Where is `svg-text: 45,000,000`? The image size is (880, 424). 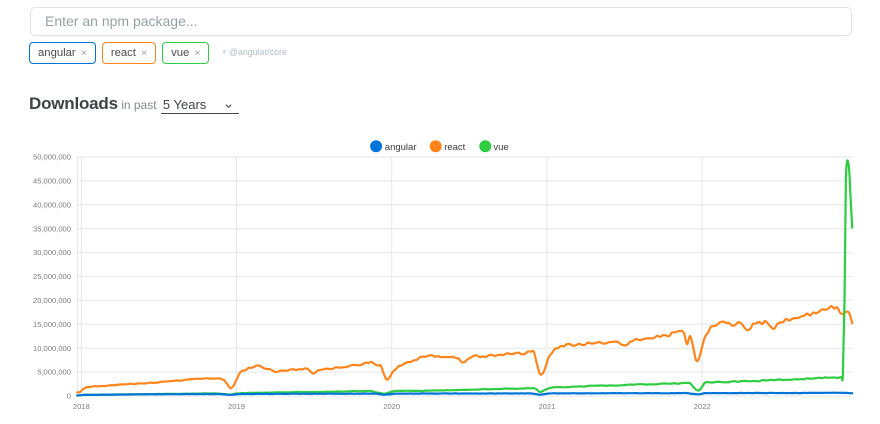
svg-text: 45,000,000 is located at coordinates (52, 181).